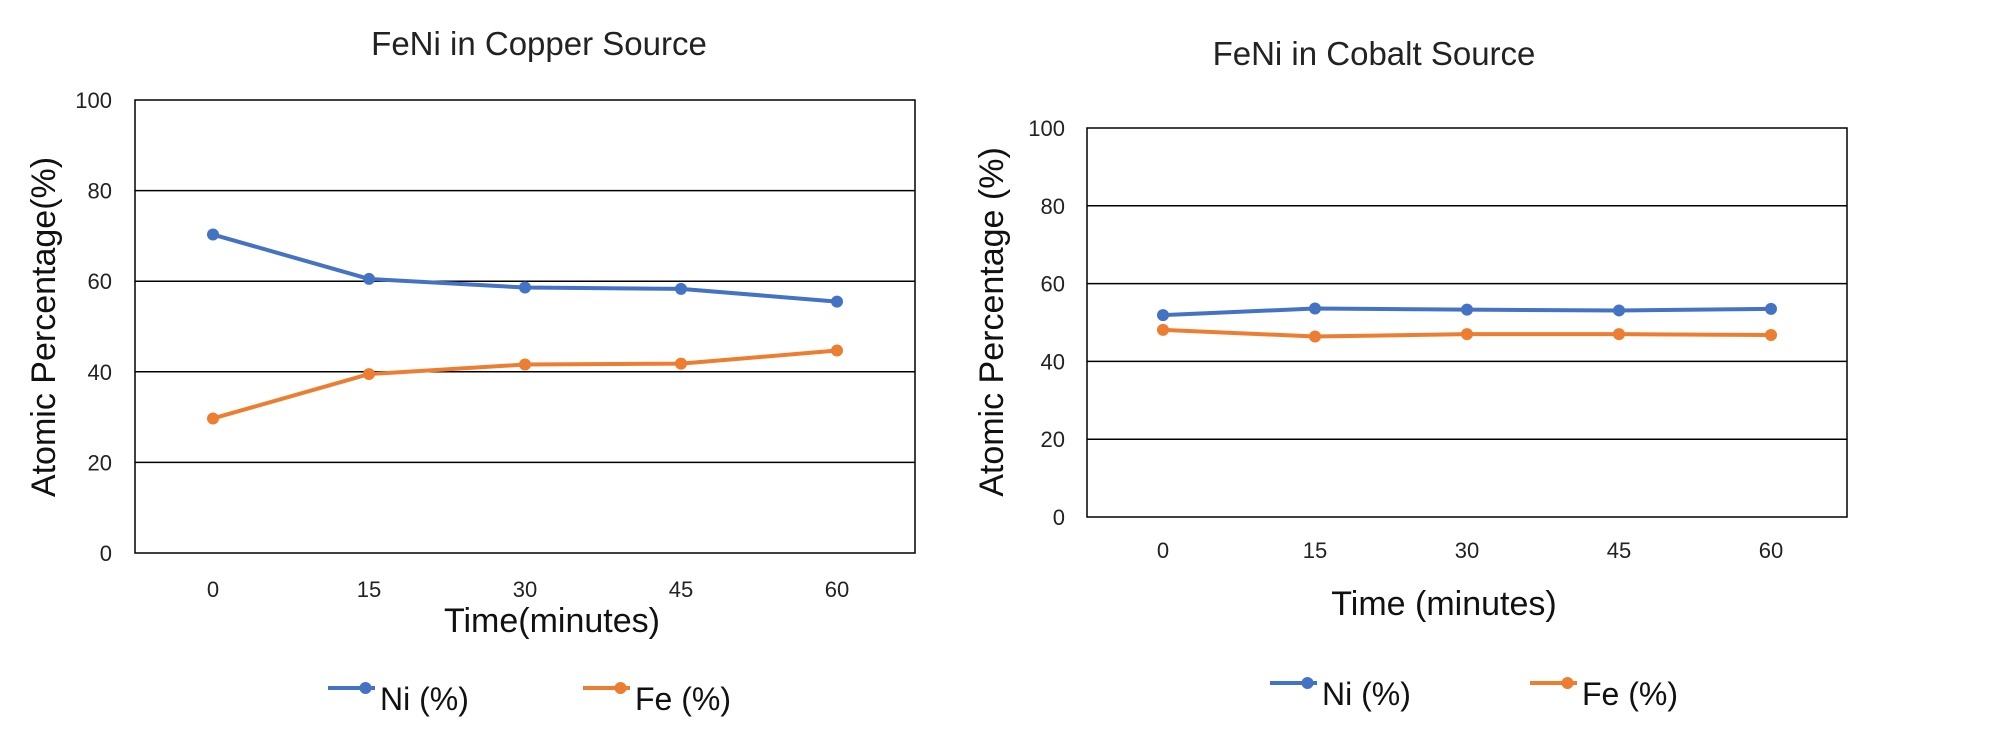 The width and height of the screenshot is (2000, 742). I want to click on y-axis-label: Atomic Percentage(%), so click(44, 327).